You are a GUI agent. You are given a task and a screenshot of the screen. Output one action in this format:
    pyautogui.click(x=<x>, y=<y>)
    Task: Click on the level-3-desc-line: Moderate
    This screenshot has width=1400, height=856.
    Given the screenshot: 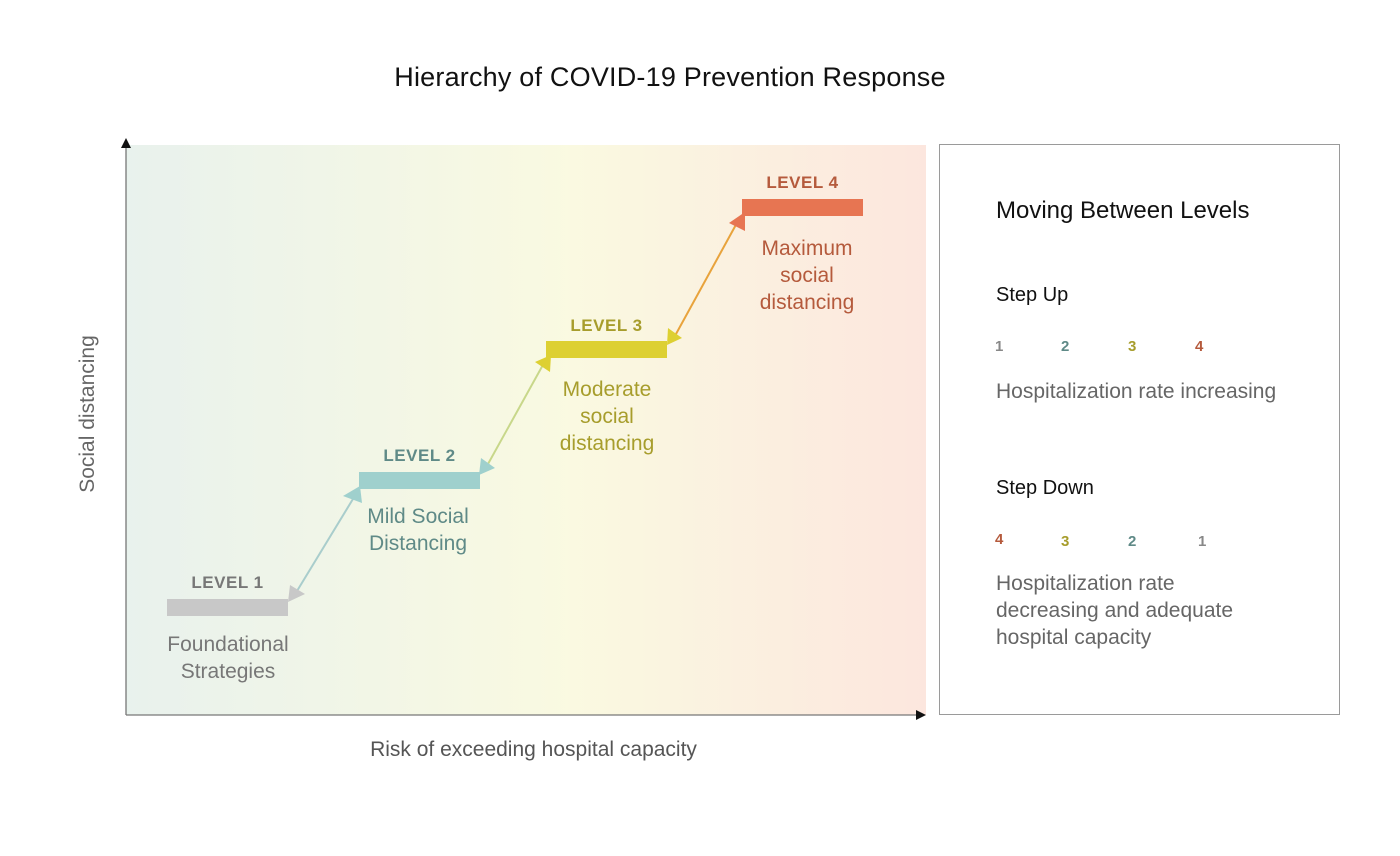 What is the action you would take?
    pyautogui.click(x=607, y=389)
    